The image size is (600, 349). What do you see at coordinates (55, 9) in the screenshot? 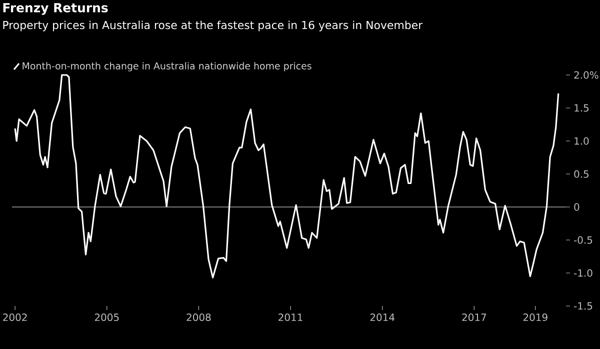
I see `chart-title: Frenzy Returns` at bounding box center [55, 9].